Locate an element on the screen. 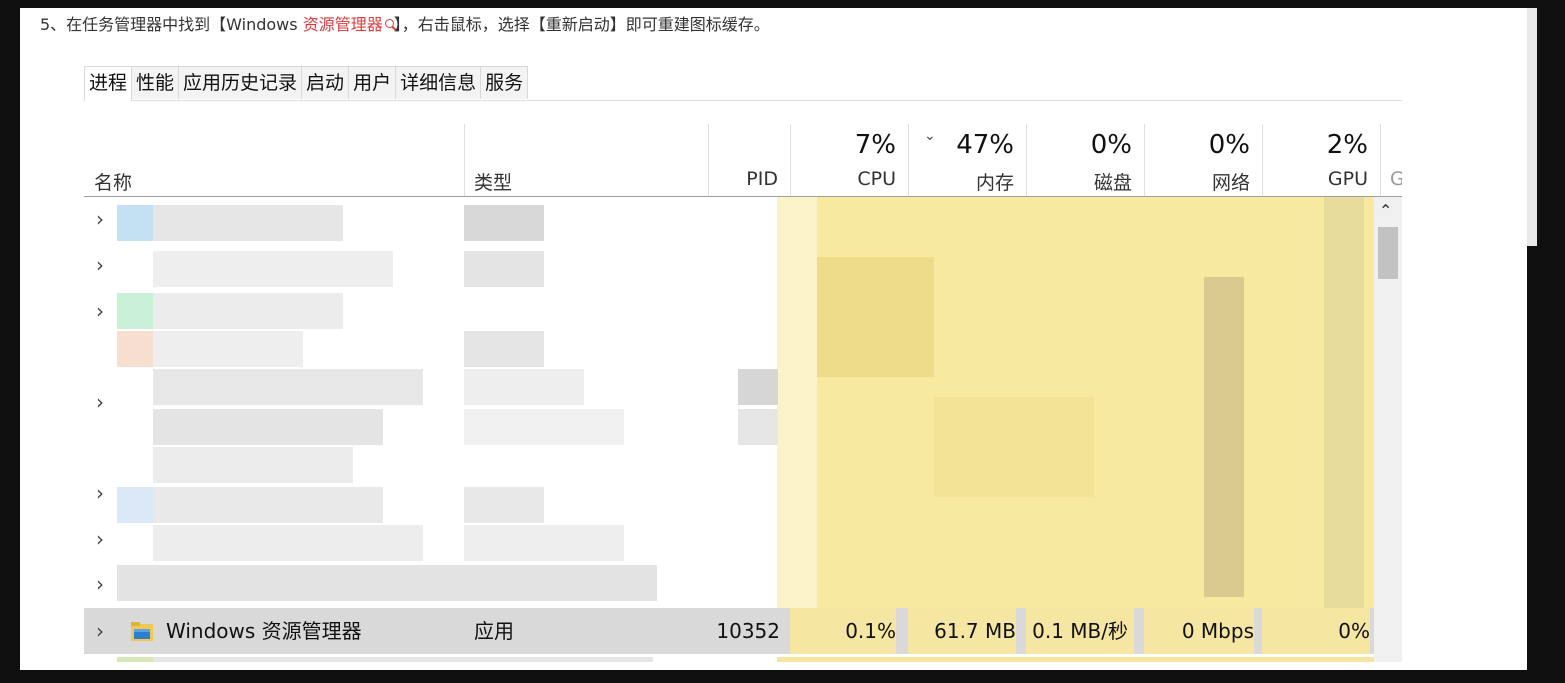 This screenshot has width=1565, height=683. tab-performance: 性能 is located at coordinates (155, 82).